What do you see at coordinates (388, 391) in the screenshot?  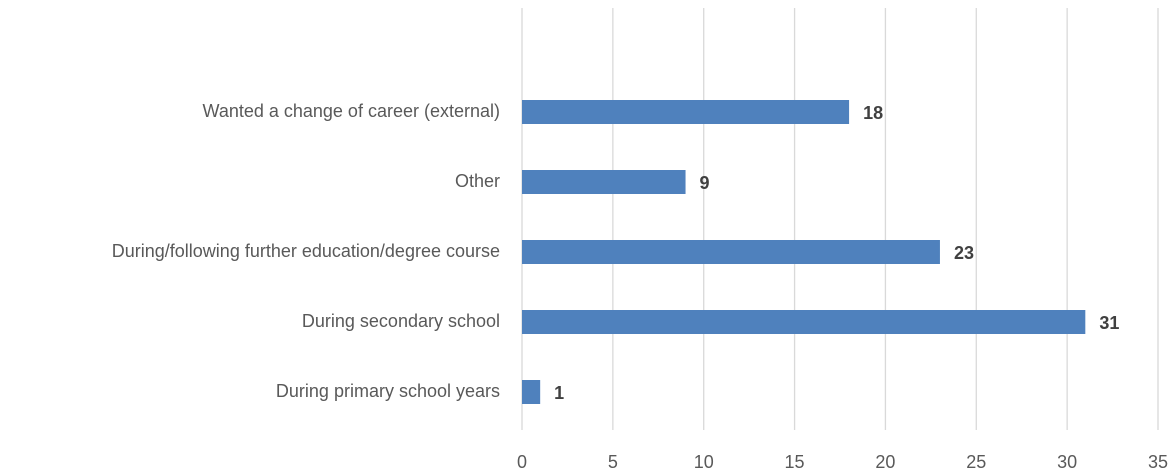 I see `y-tick-label: During primary school years` at bounding box center [388, 391].